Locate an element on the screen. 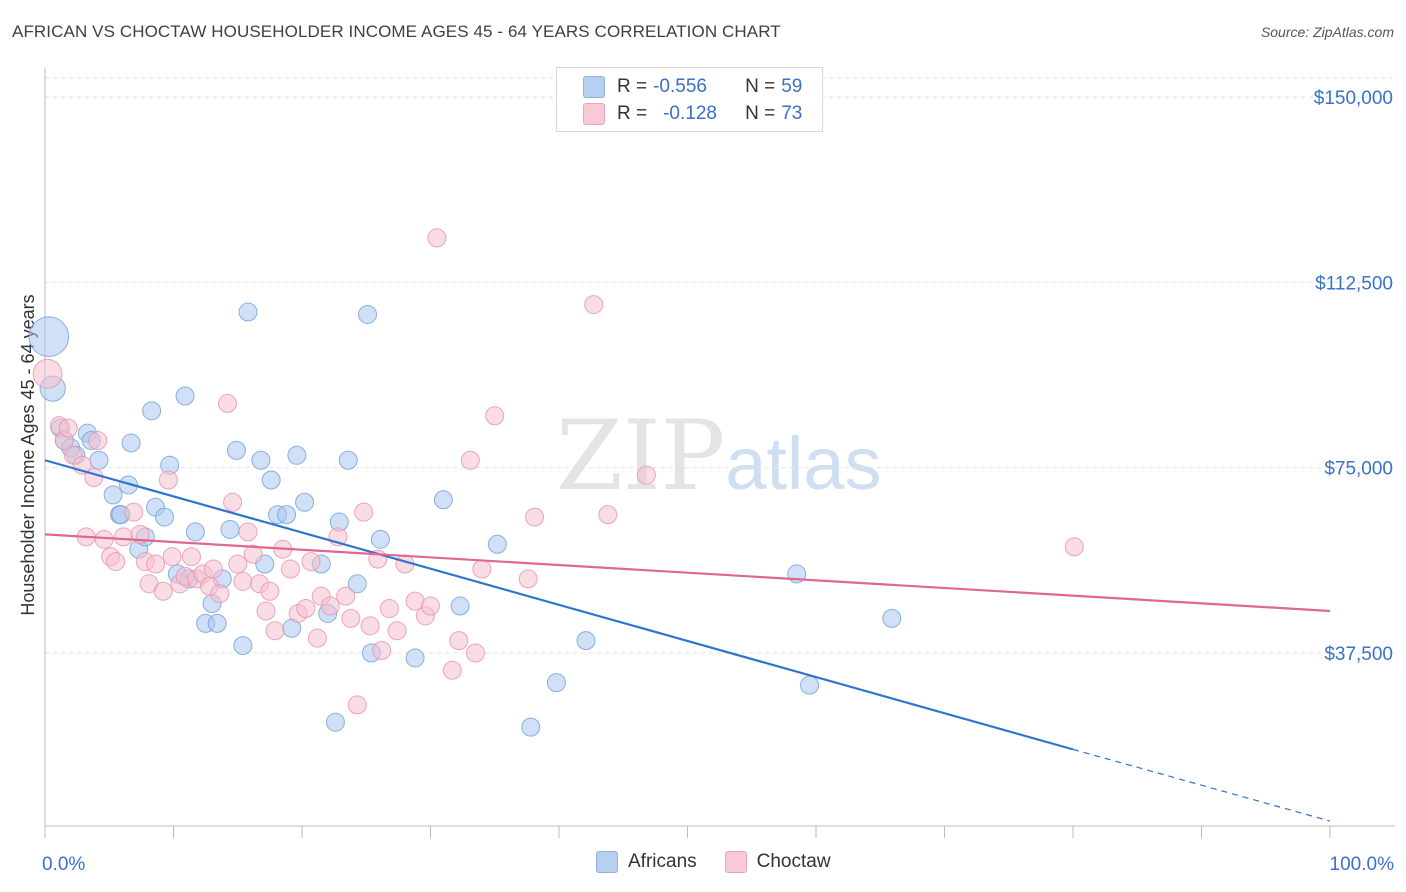 This screenshot has height=892, width=1406. watermark-atlas: atlas is located at coordinates (803, 463).